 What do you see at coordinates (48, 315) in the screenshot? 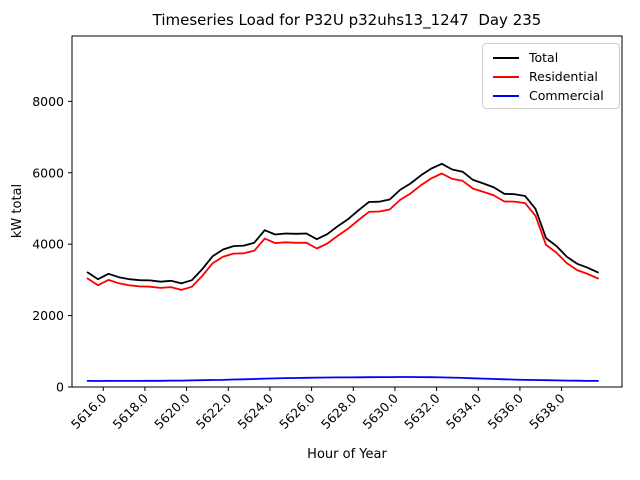
I see `y-tick-label: 2000` at bounding box center [48, 315].